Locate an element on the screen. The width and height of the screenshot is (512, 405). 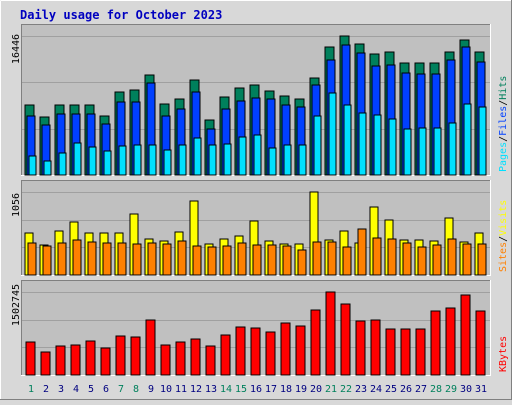
chart-title: Daily usage for October 2023 is located at coordinates (121, 15).